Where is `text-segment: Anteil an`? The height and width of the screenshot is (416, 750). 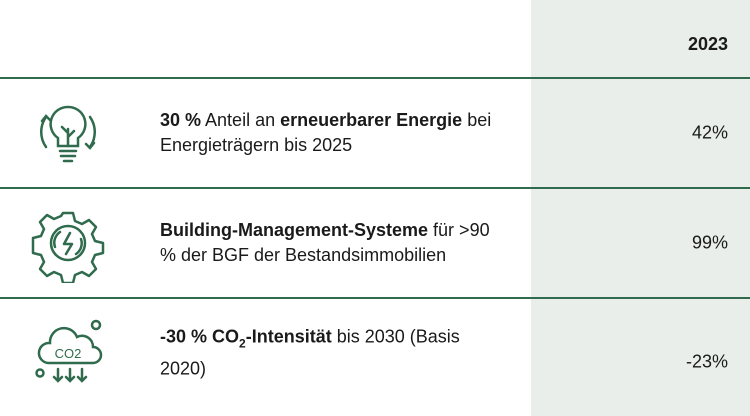
text-segment: Anteil an is located at coordinates (241, 120).